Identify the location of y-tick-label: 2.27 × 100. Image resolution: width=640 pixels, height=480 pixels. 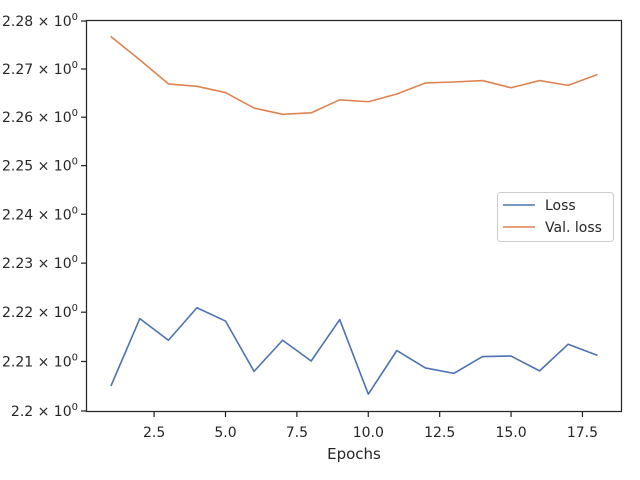
(40, 69).